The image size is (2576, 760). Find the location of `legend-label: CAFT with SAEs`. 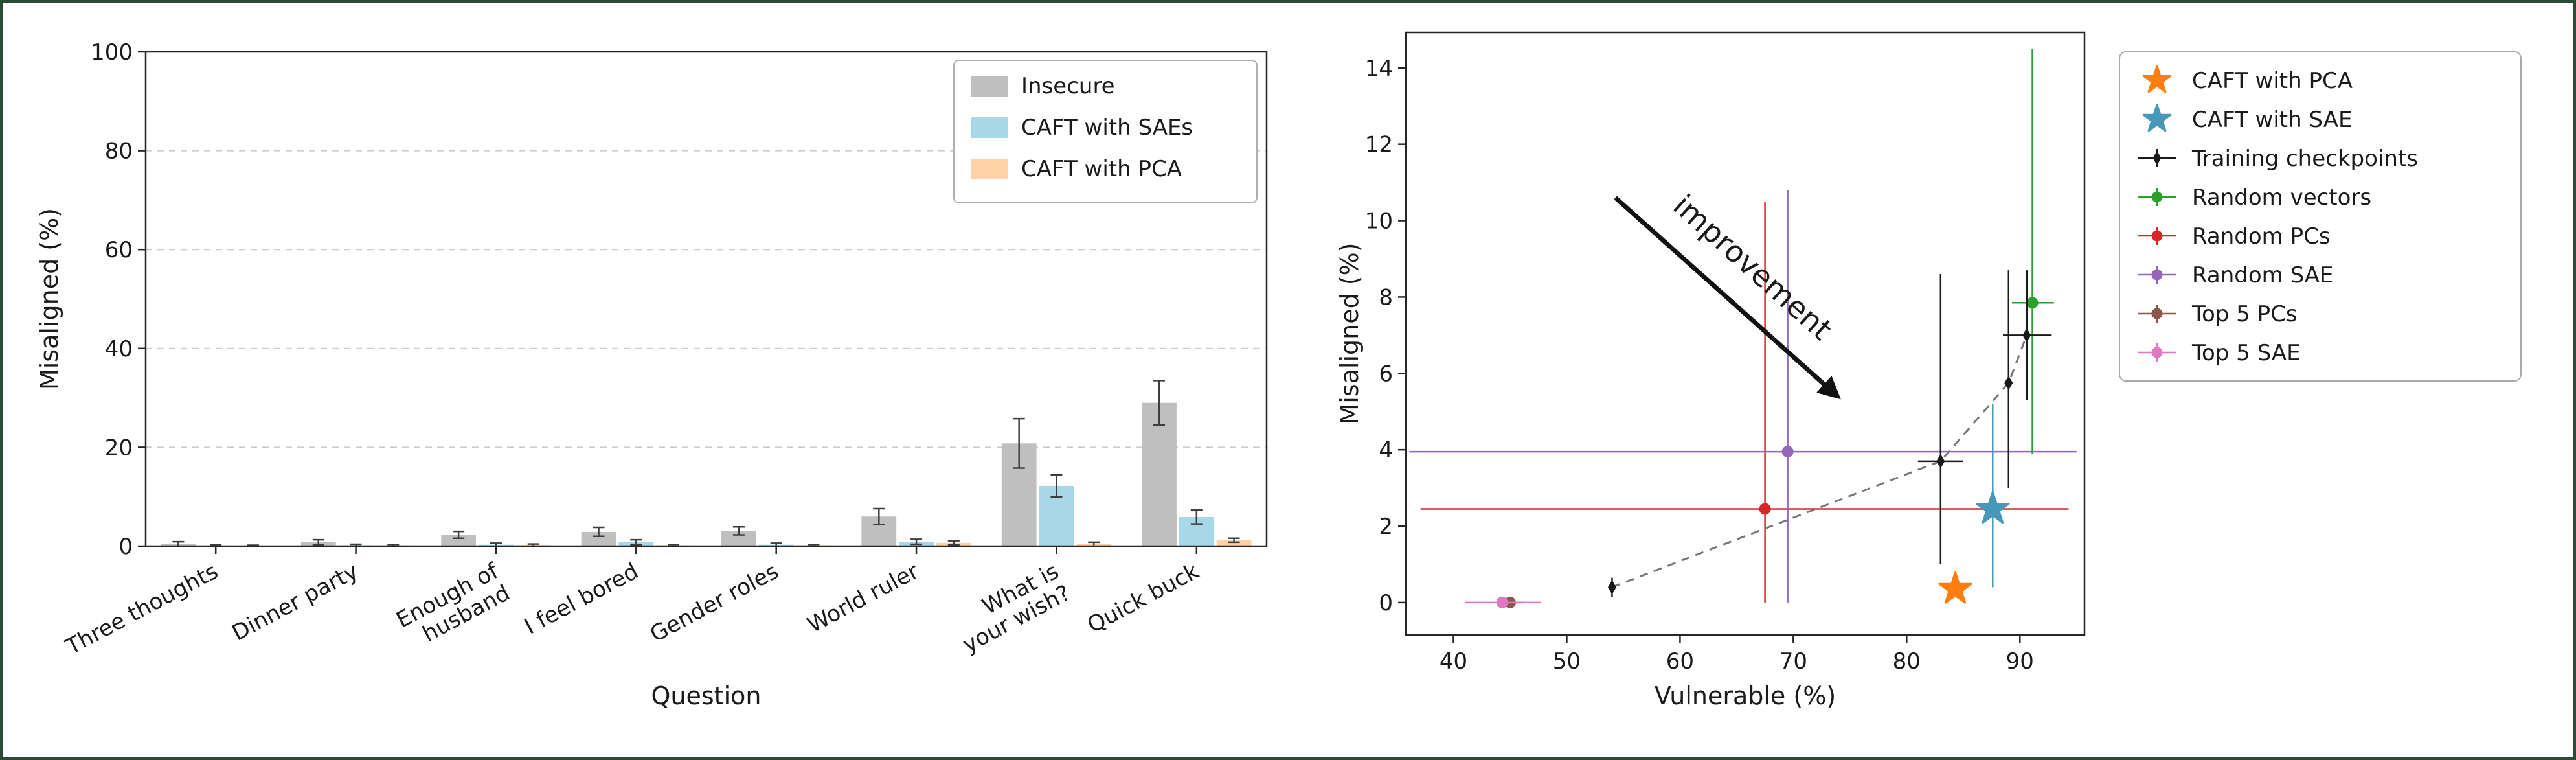

legend-label: CAFT with SAEs is located at coordinates (1107, 128).